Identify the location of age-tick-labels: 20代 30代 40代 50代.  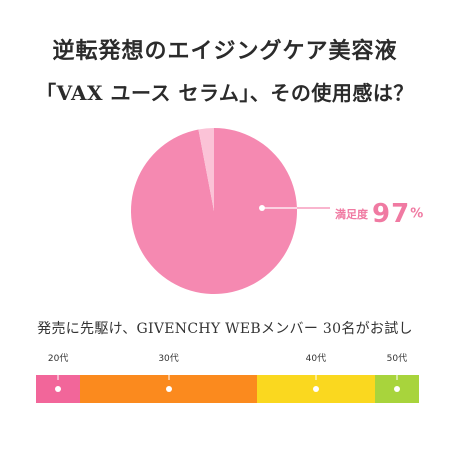
(227, 358).